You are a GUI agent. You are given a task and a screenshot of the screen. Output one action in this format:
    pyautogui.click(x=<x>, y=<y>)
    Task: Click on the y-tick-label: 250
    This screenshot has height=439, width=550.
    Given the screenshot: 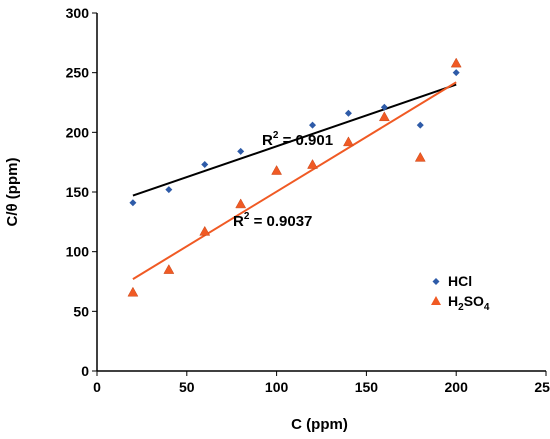 What is the action you would take?
    pyautogui.click(x=78, y=73)
    